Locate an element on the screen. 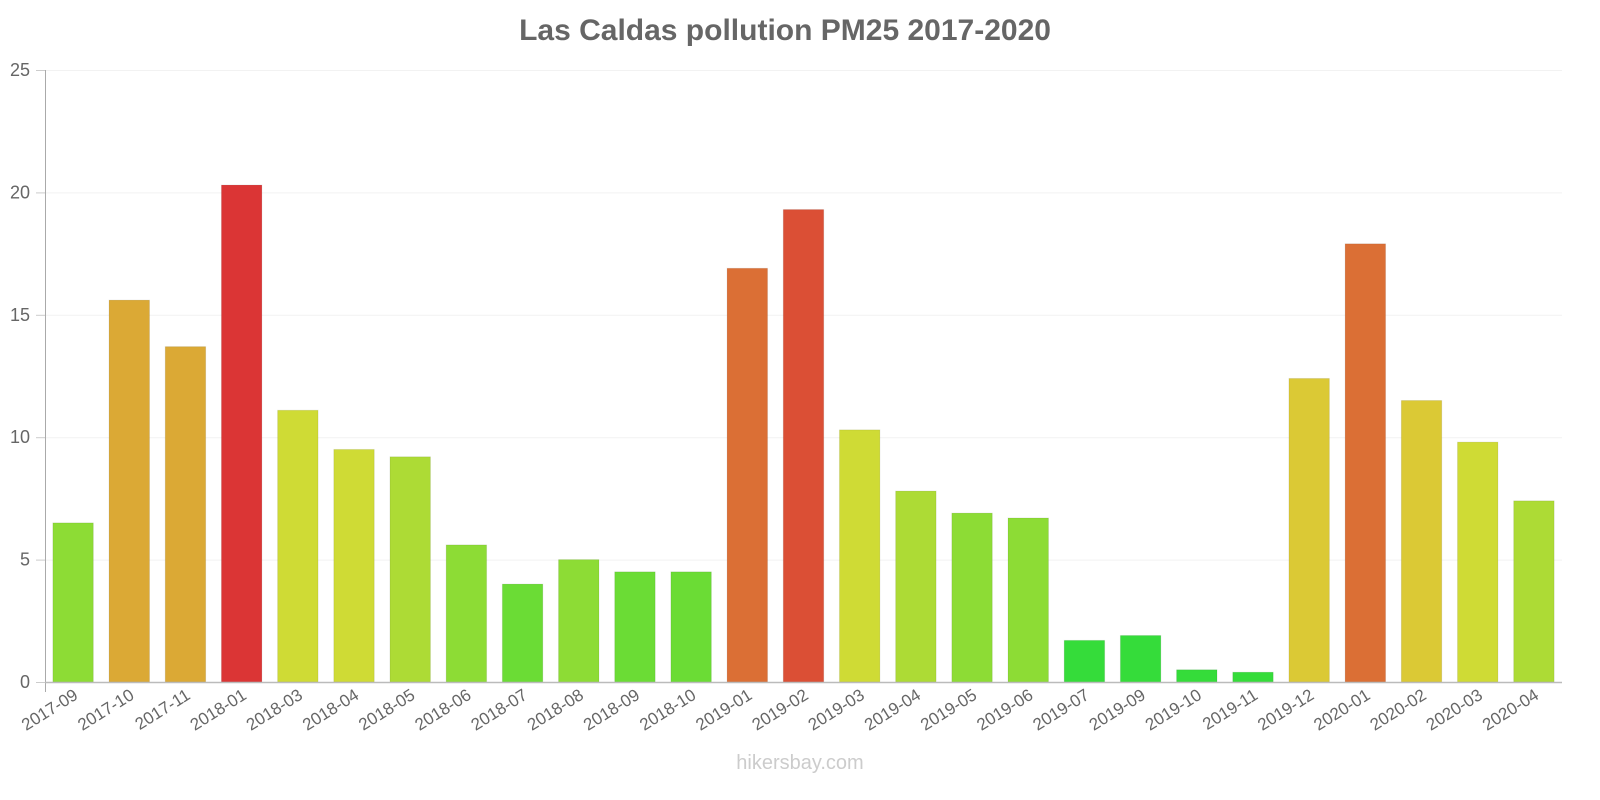 The height and width of the screenshot is (800, 1600). x-tick-label: 2018-10 is located at coordinates (667, 709).